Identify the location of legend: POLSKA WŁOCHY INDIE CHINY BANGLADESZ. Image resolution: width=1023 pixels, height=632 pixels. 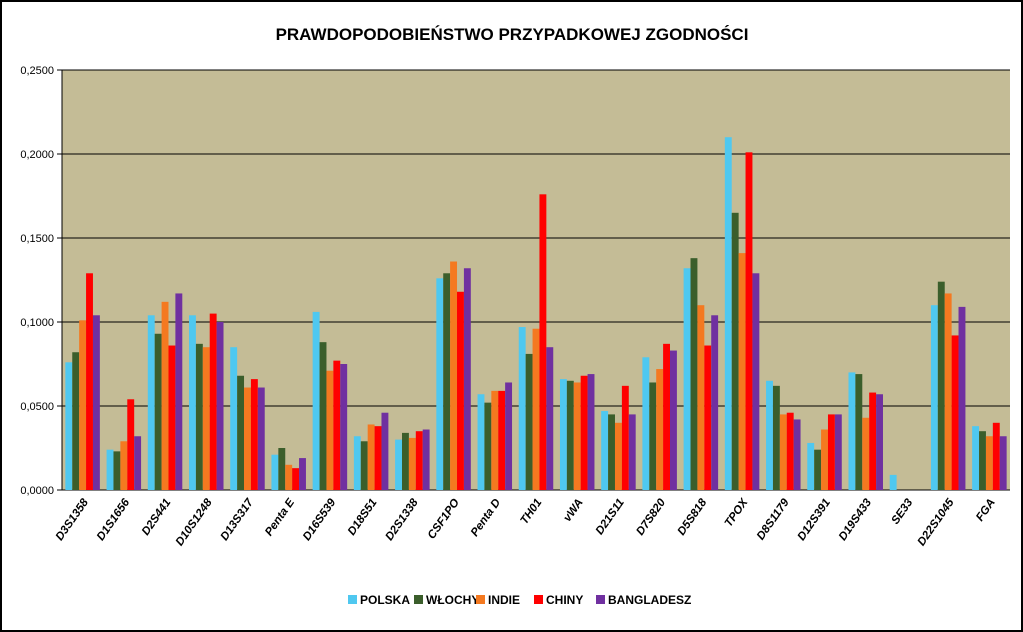
(519, 600).